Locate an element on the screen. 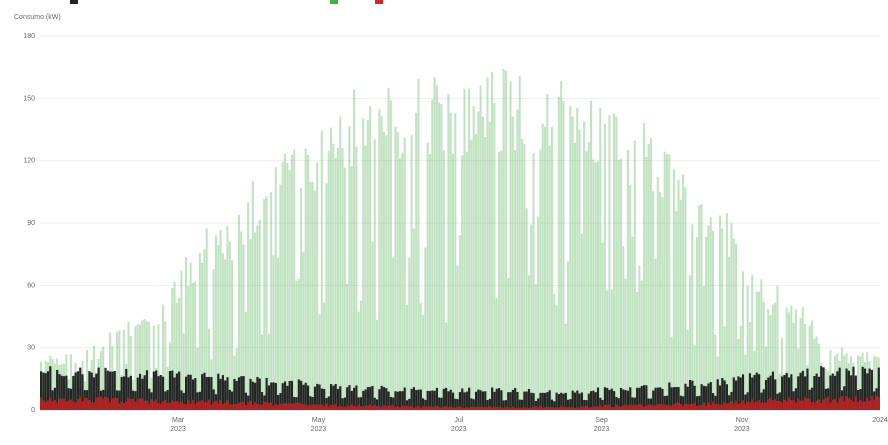  y-tick-label: 60 is located at coordinates (31, 285).